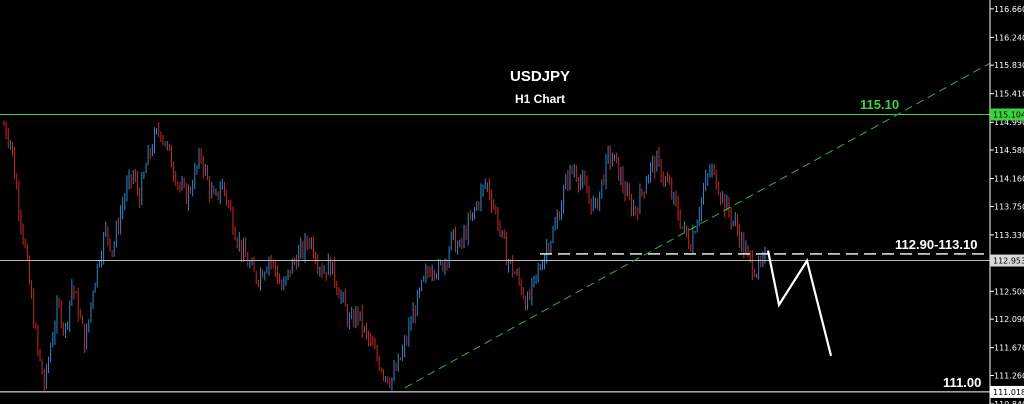 This screenshot has height=404, width=1024. I want to click on y-tick-label: 115.410, so click(1009, 94).